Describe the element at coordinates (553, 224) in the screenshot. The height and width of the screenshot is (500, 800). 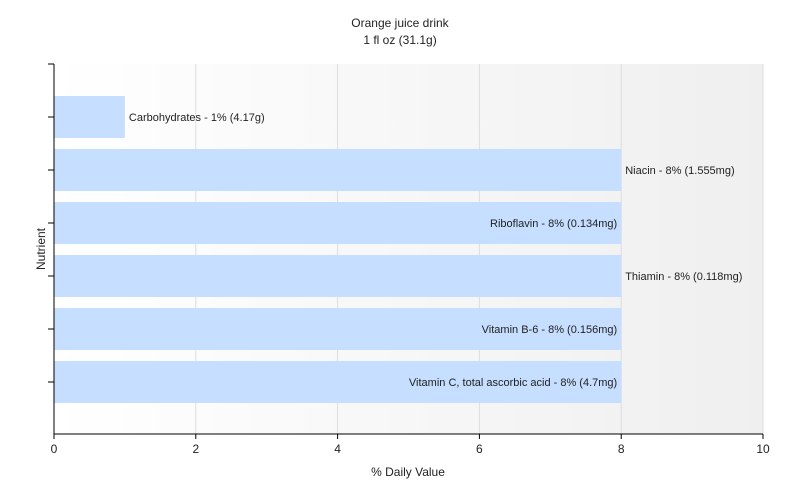
I see `bar-label: Riboflavin - 8% (0.134mg)` at that location.